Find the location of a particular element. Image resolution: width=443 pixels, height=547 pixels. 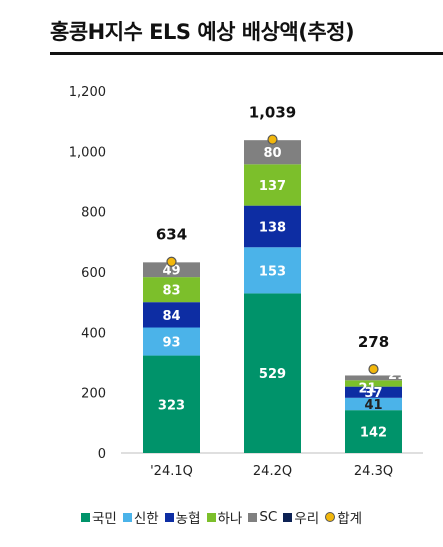

y-tick-label: 600 is located at coordinates (93, 273).